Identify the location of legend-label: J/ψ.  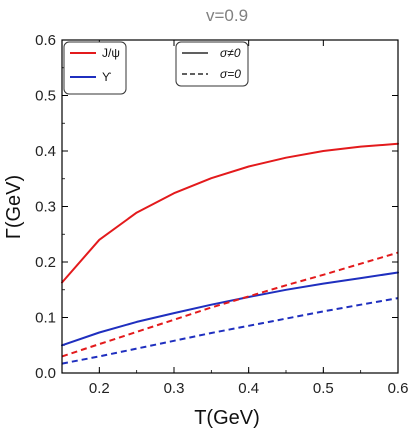
(111, 53).